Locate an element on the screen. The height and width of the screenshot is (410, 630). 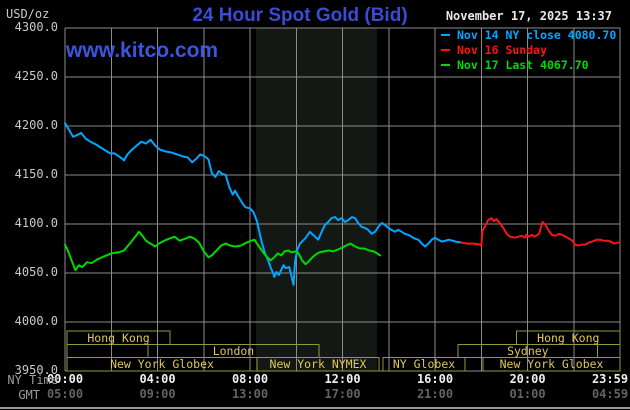
x-tick-label-gmt: 05:00 is located at coordinates (65, 394).